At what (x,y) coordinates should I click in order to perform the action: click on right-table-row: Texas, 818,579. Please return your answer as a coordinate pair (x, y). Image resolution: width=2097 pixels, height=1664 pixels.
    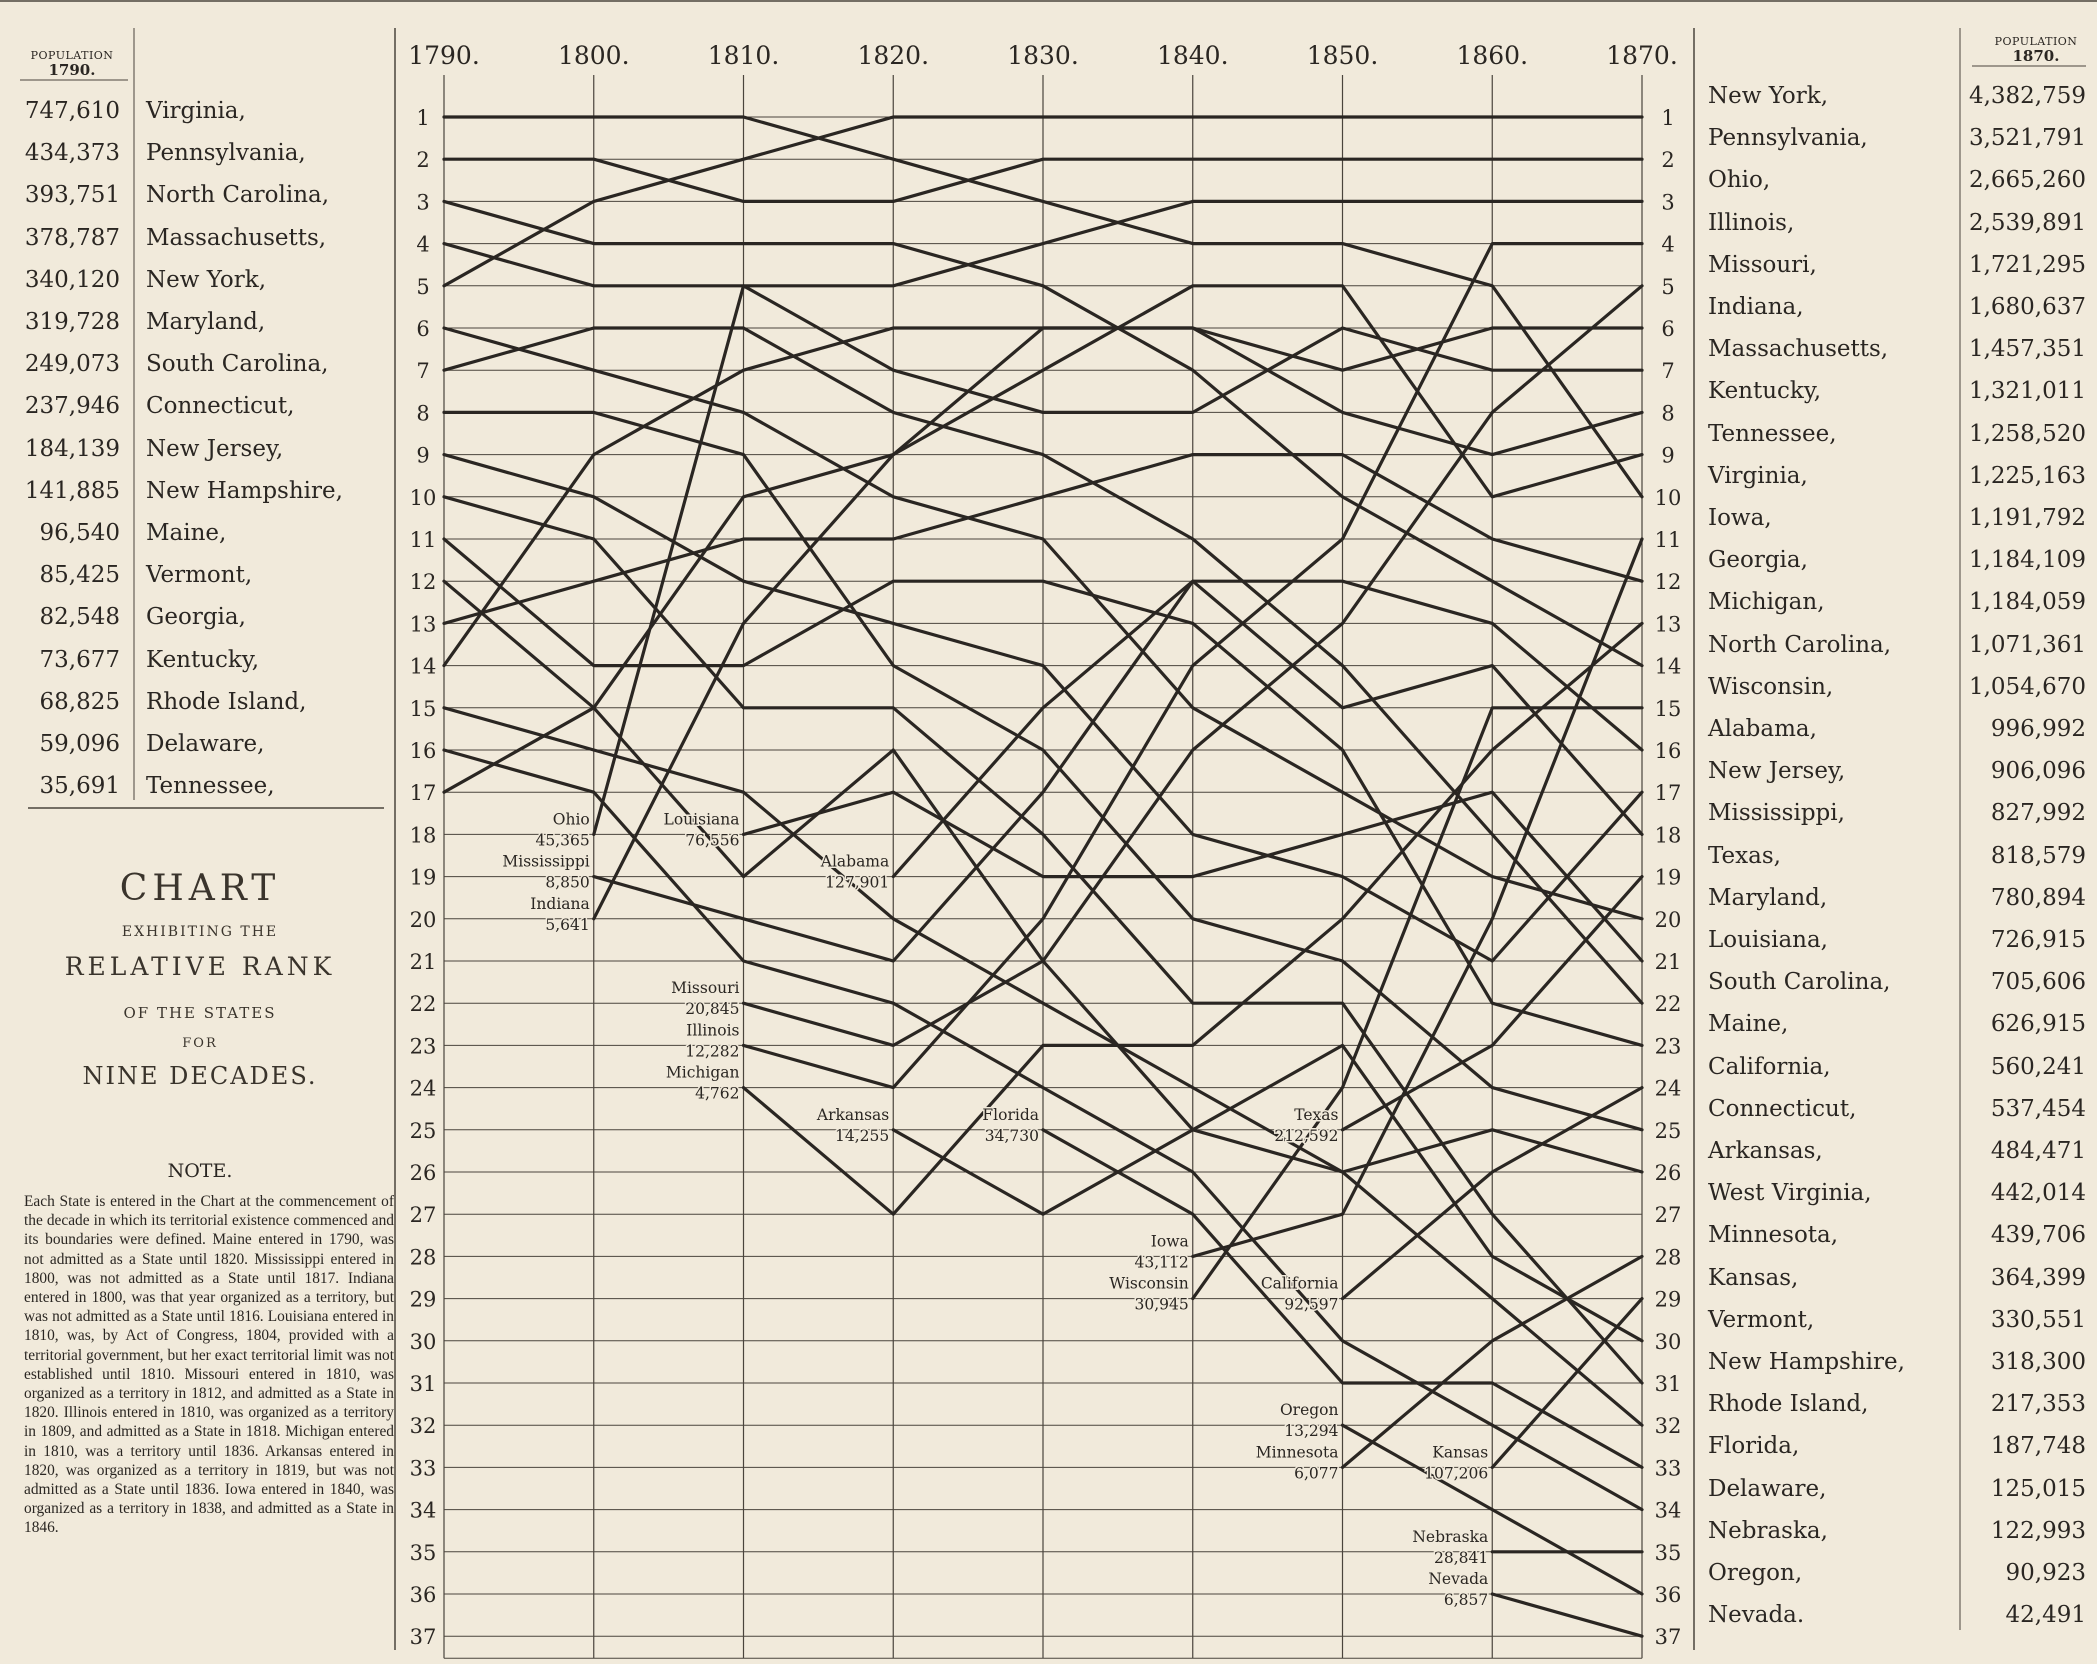
    Looking at the image, I should click on (1886, 856).